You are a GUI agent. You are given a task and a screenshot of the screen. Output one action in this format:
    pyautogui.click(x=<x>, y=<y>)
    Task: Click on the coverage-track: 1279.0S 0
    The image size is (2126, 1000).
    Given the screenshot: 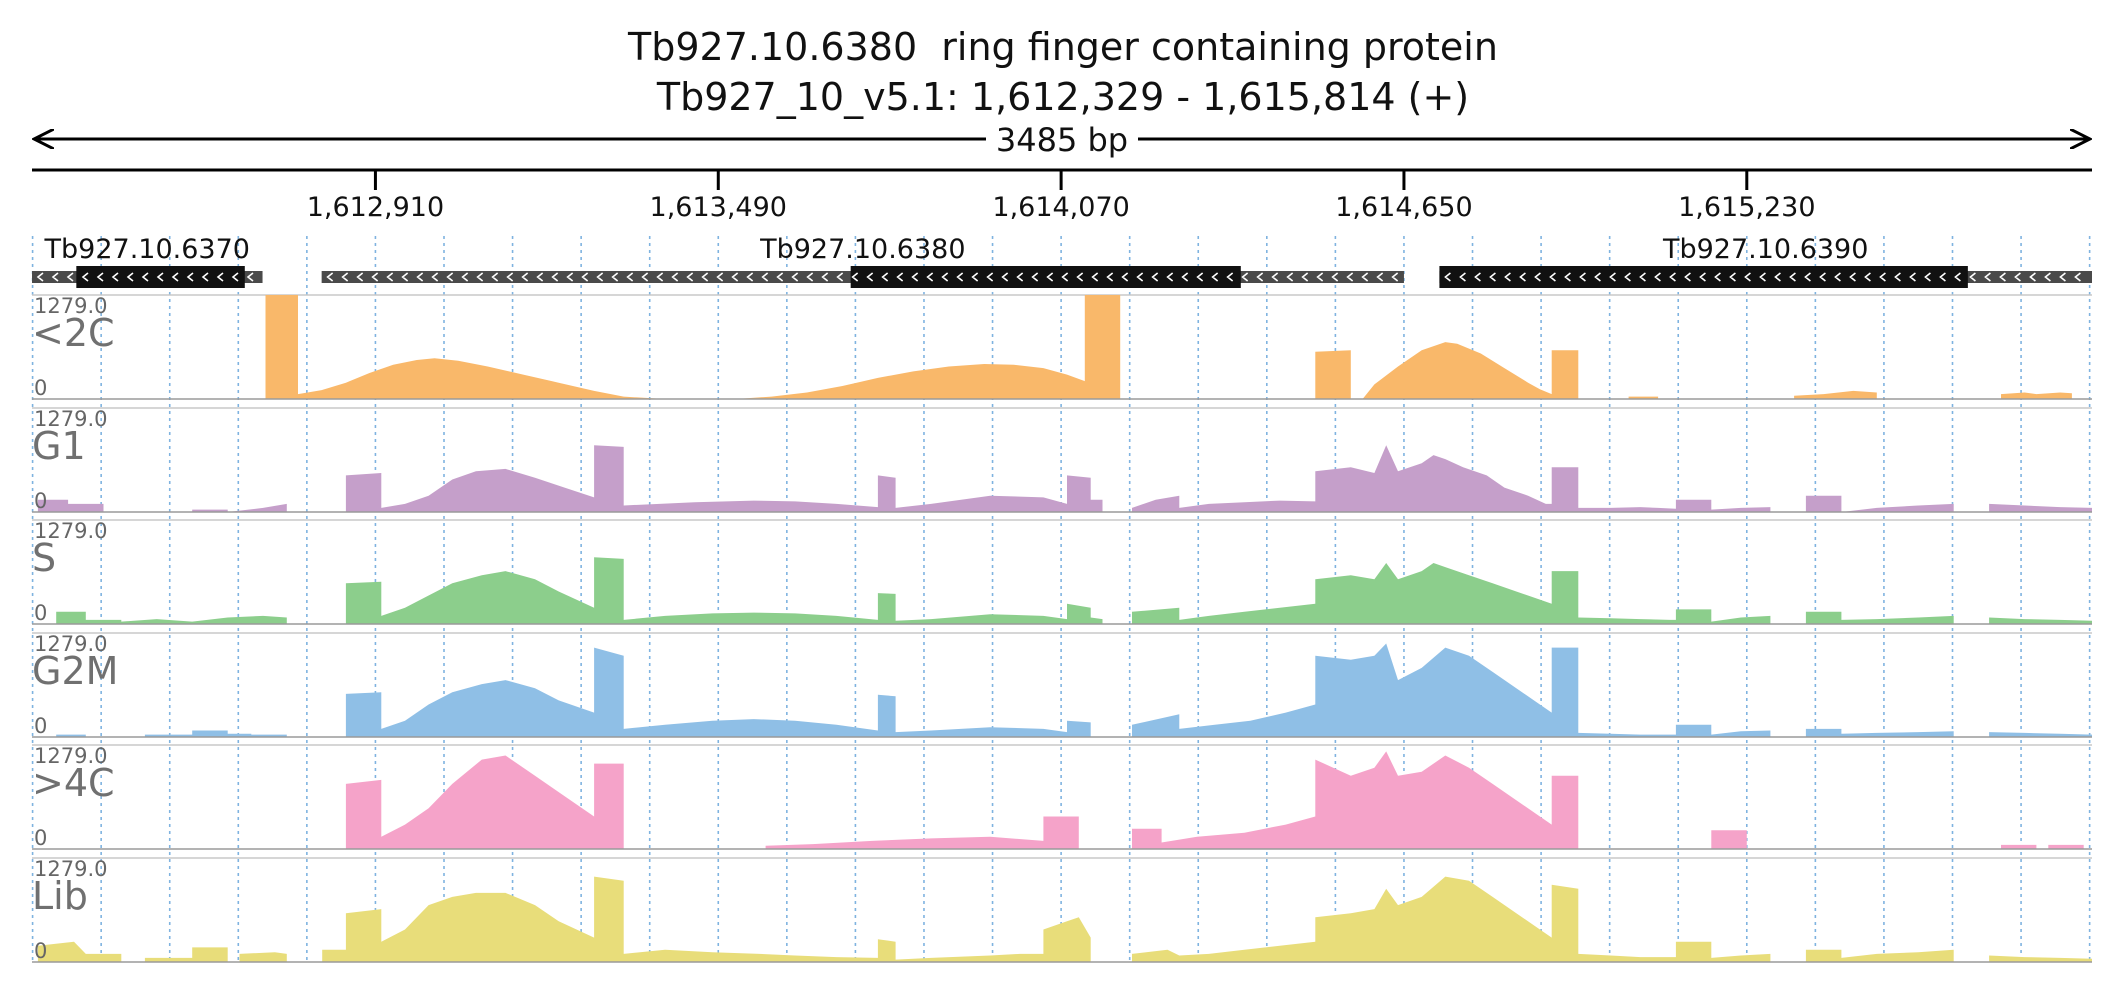 What is the action you would take?
    pyautogui.click(x=1062, y=572)
    